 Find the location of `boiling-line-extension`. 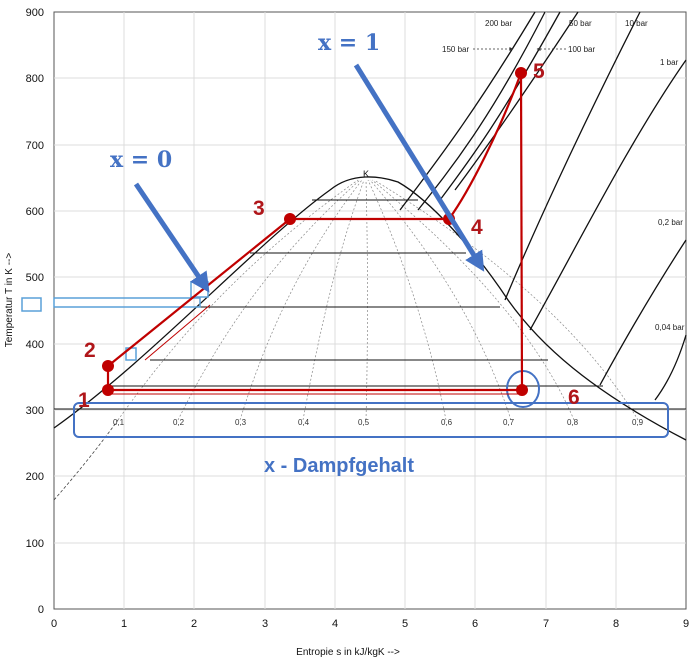

boiling-line-extension is located at coordinates (86, 460).